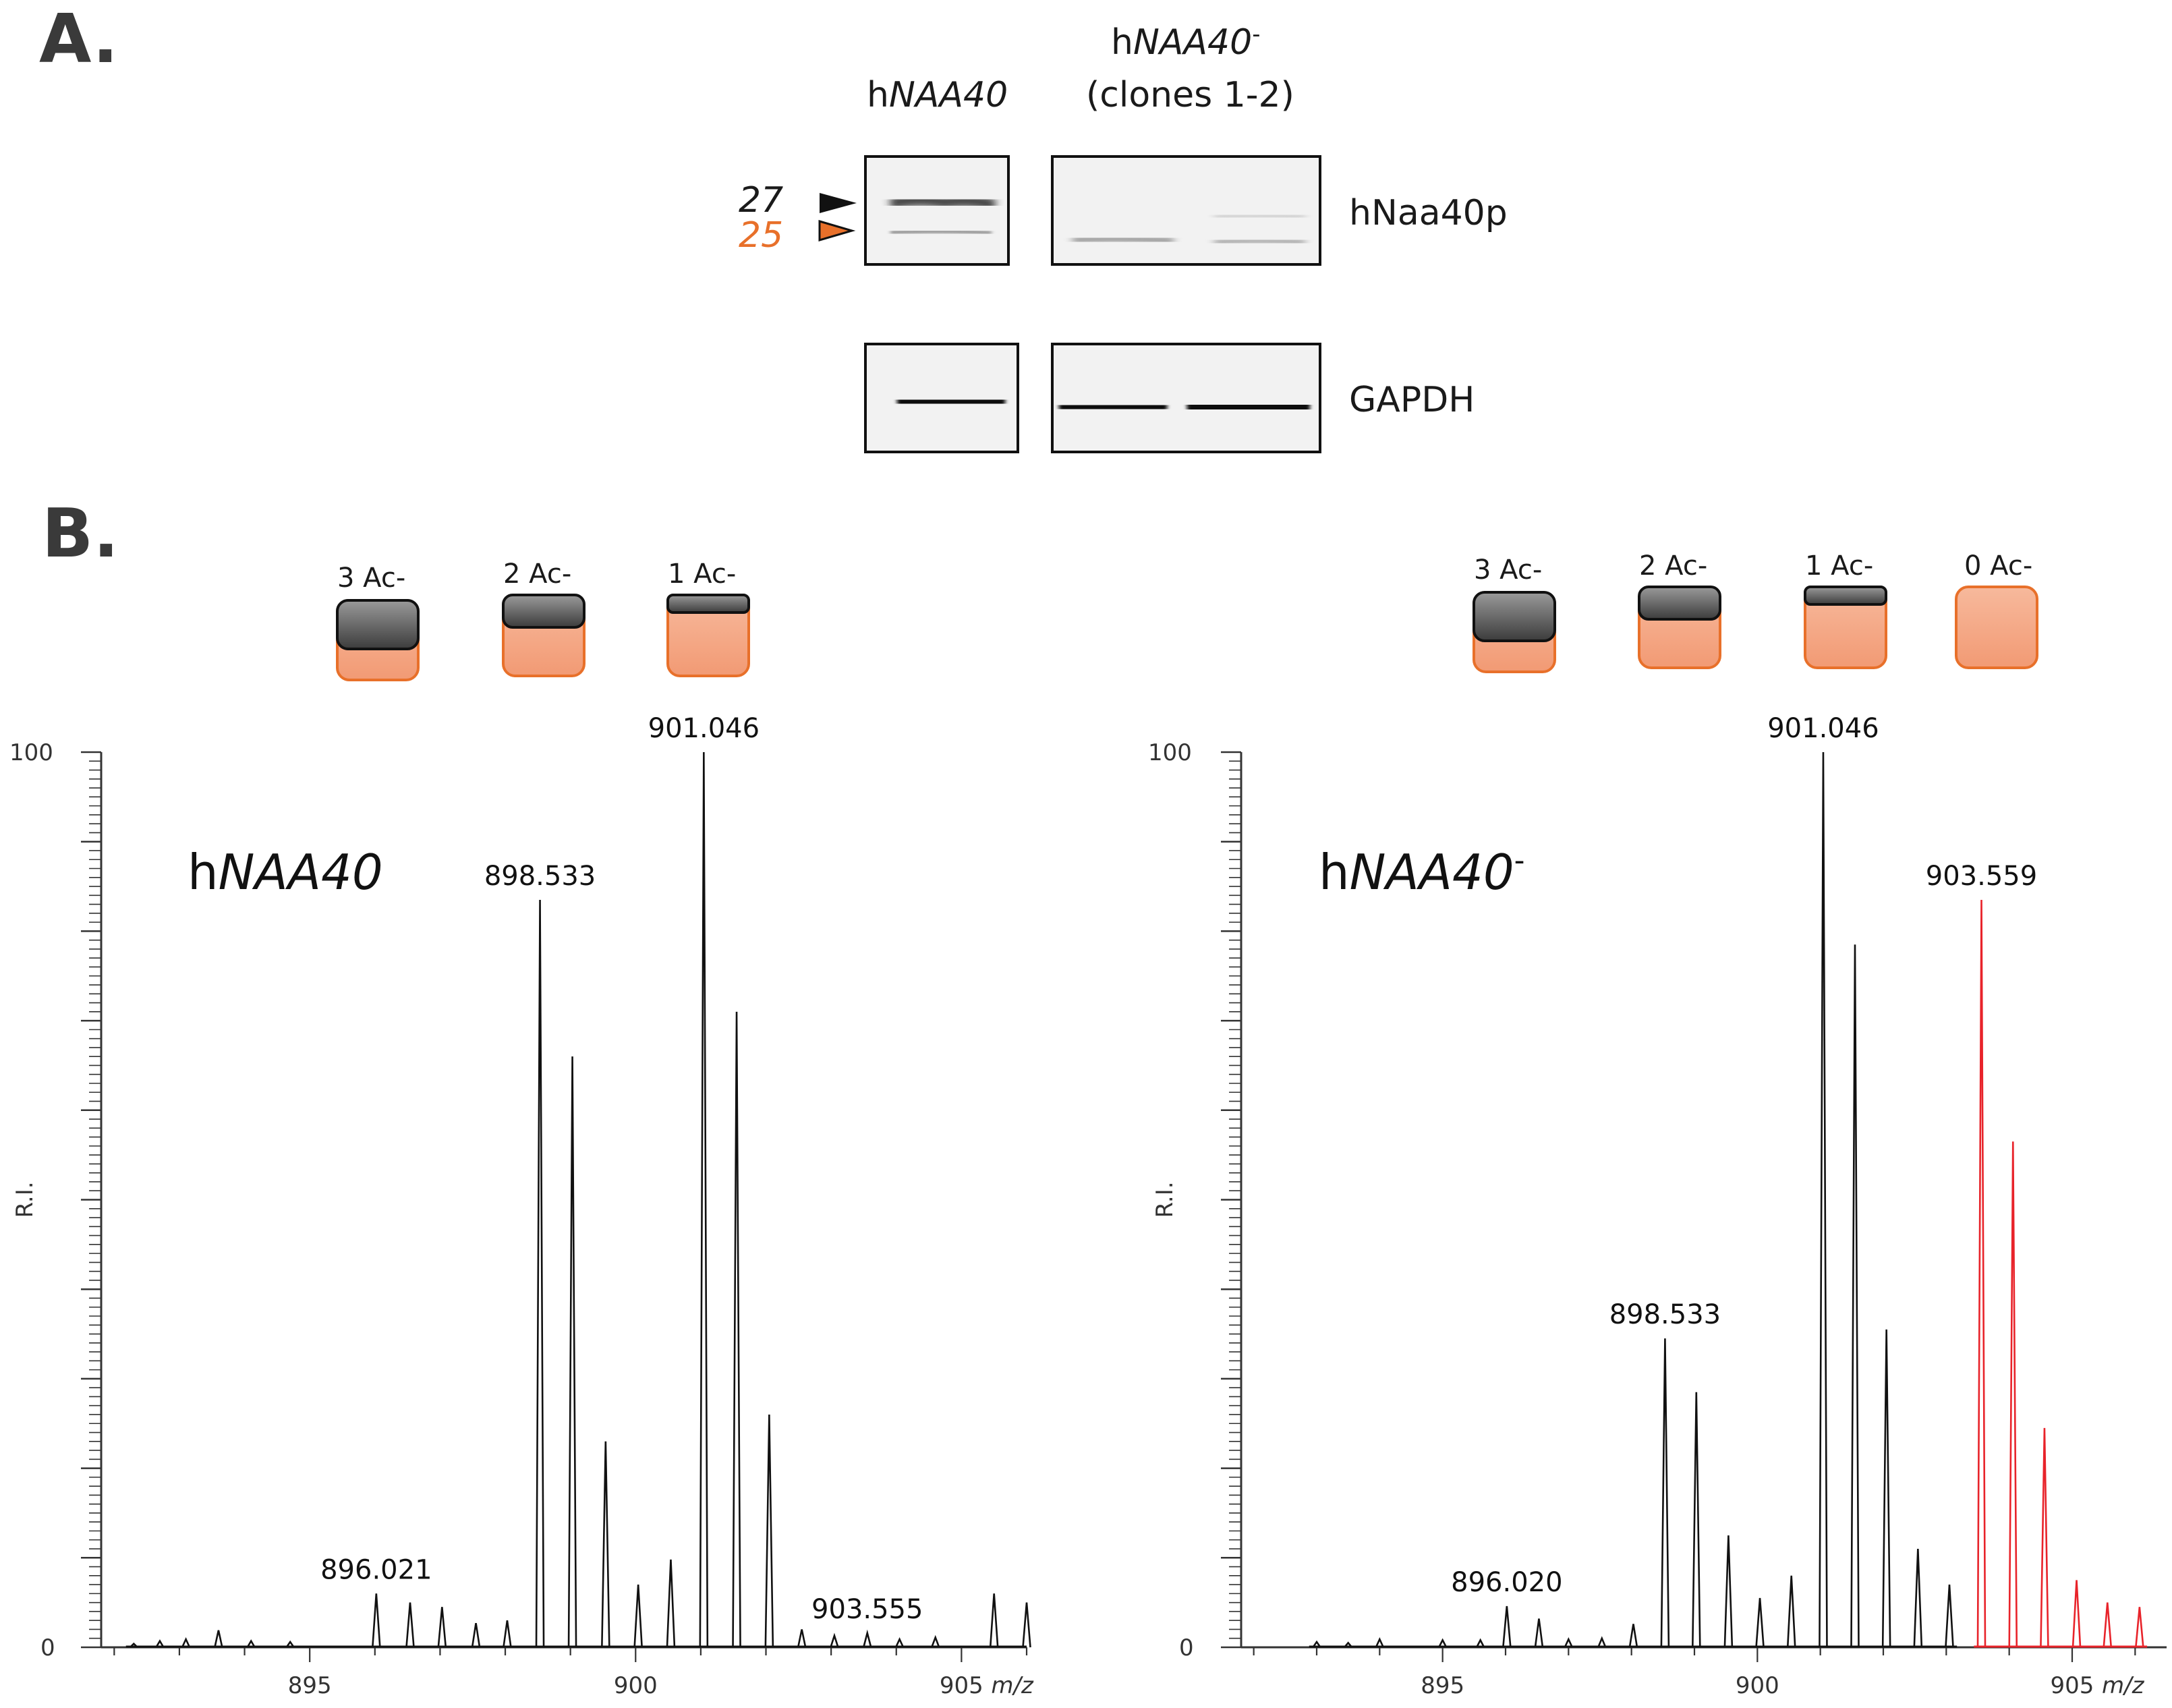 Image resolution: width=2172 pixels, height=1708 pixels. Describe the element at coordinates (867, 1610) in the screenshot. I see `peak-label: 903.555` at that location.